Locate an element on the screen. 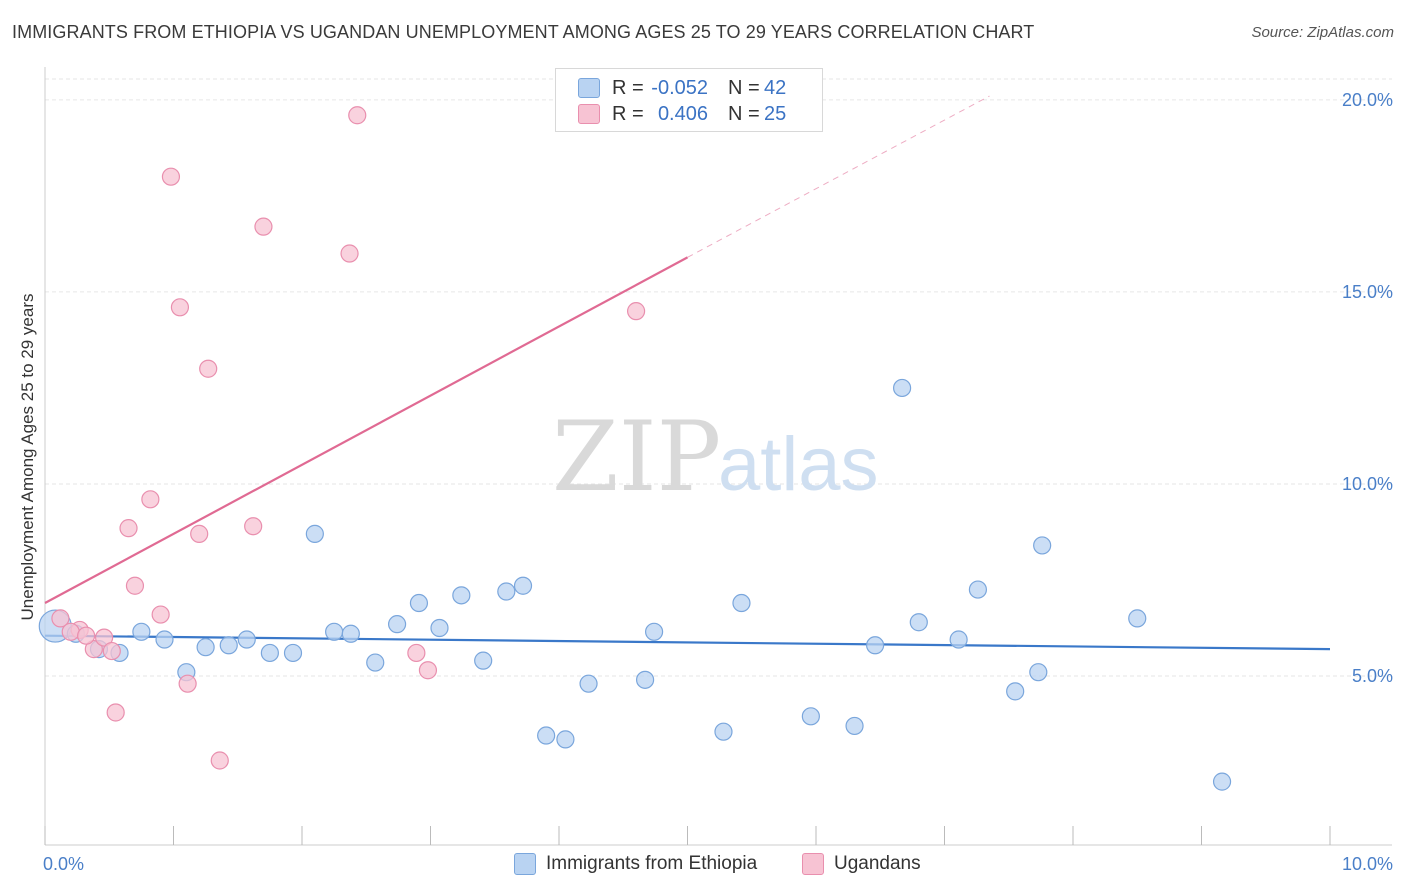 The height and width of the screenshot is (892, 1406). legend-n-value: 42 is located at coordinates (775, 87).